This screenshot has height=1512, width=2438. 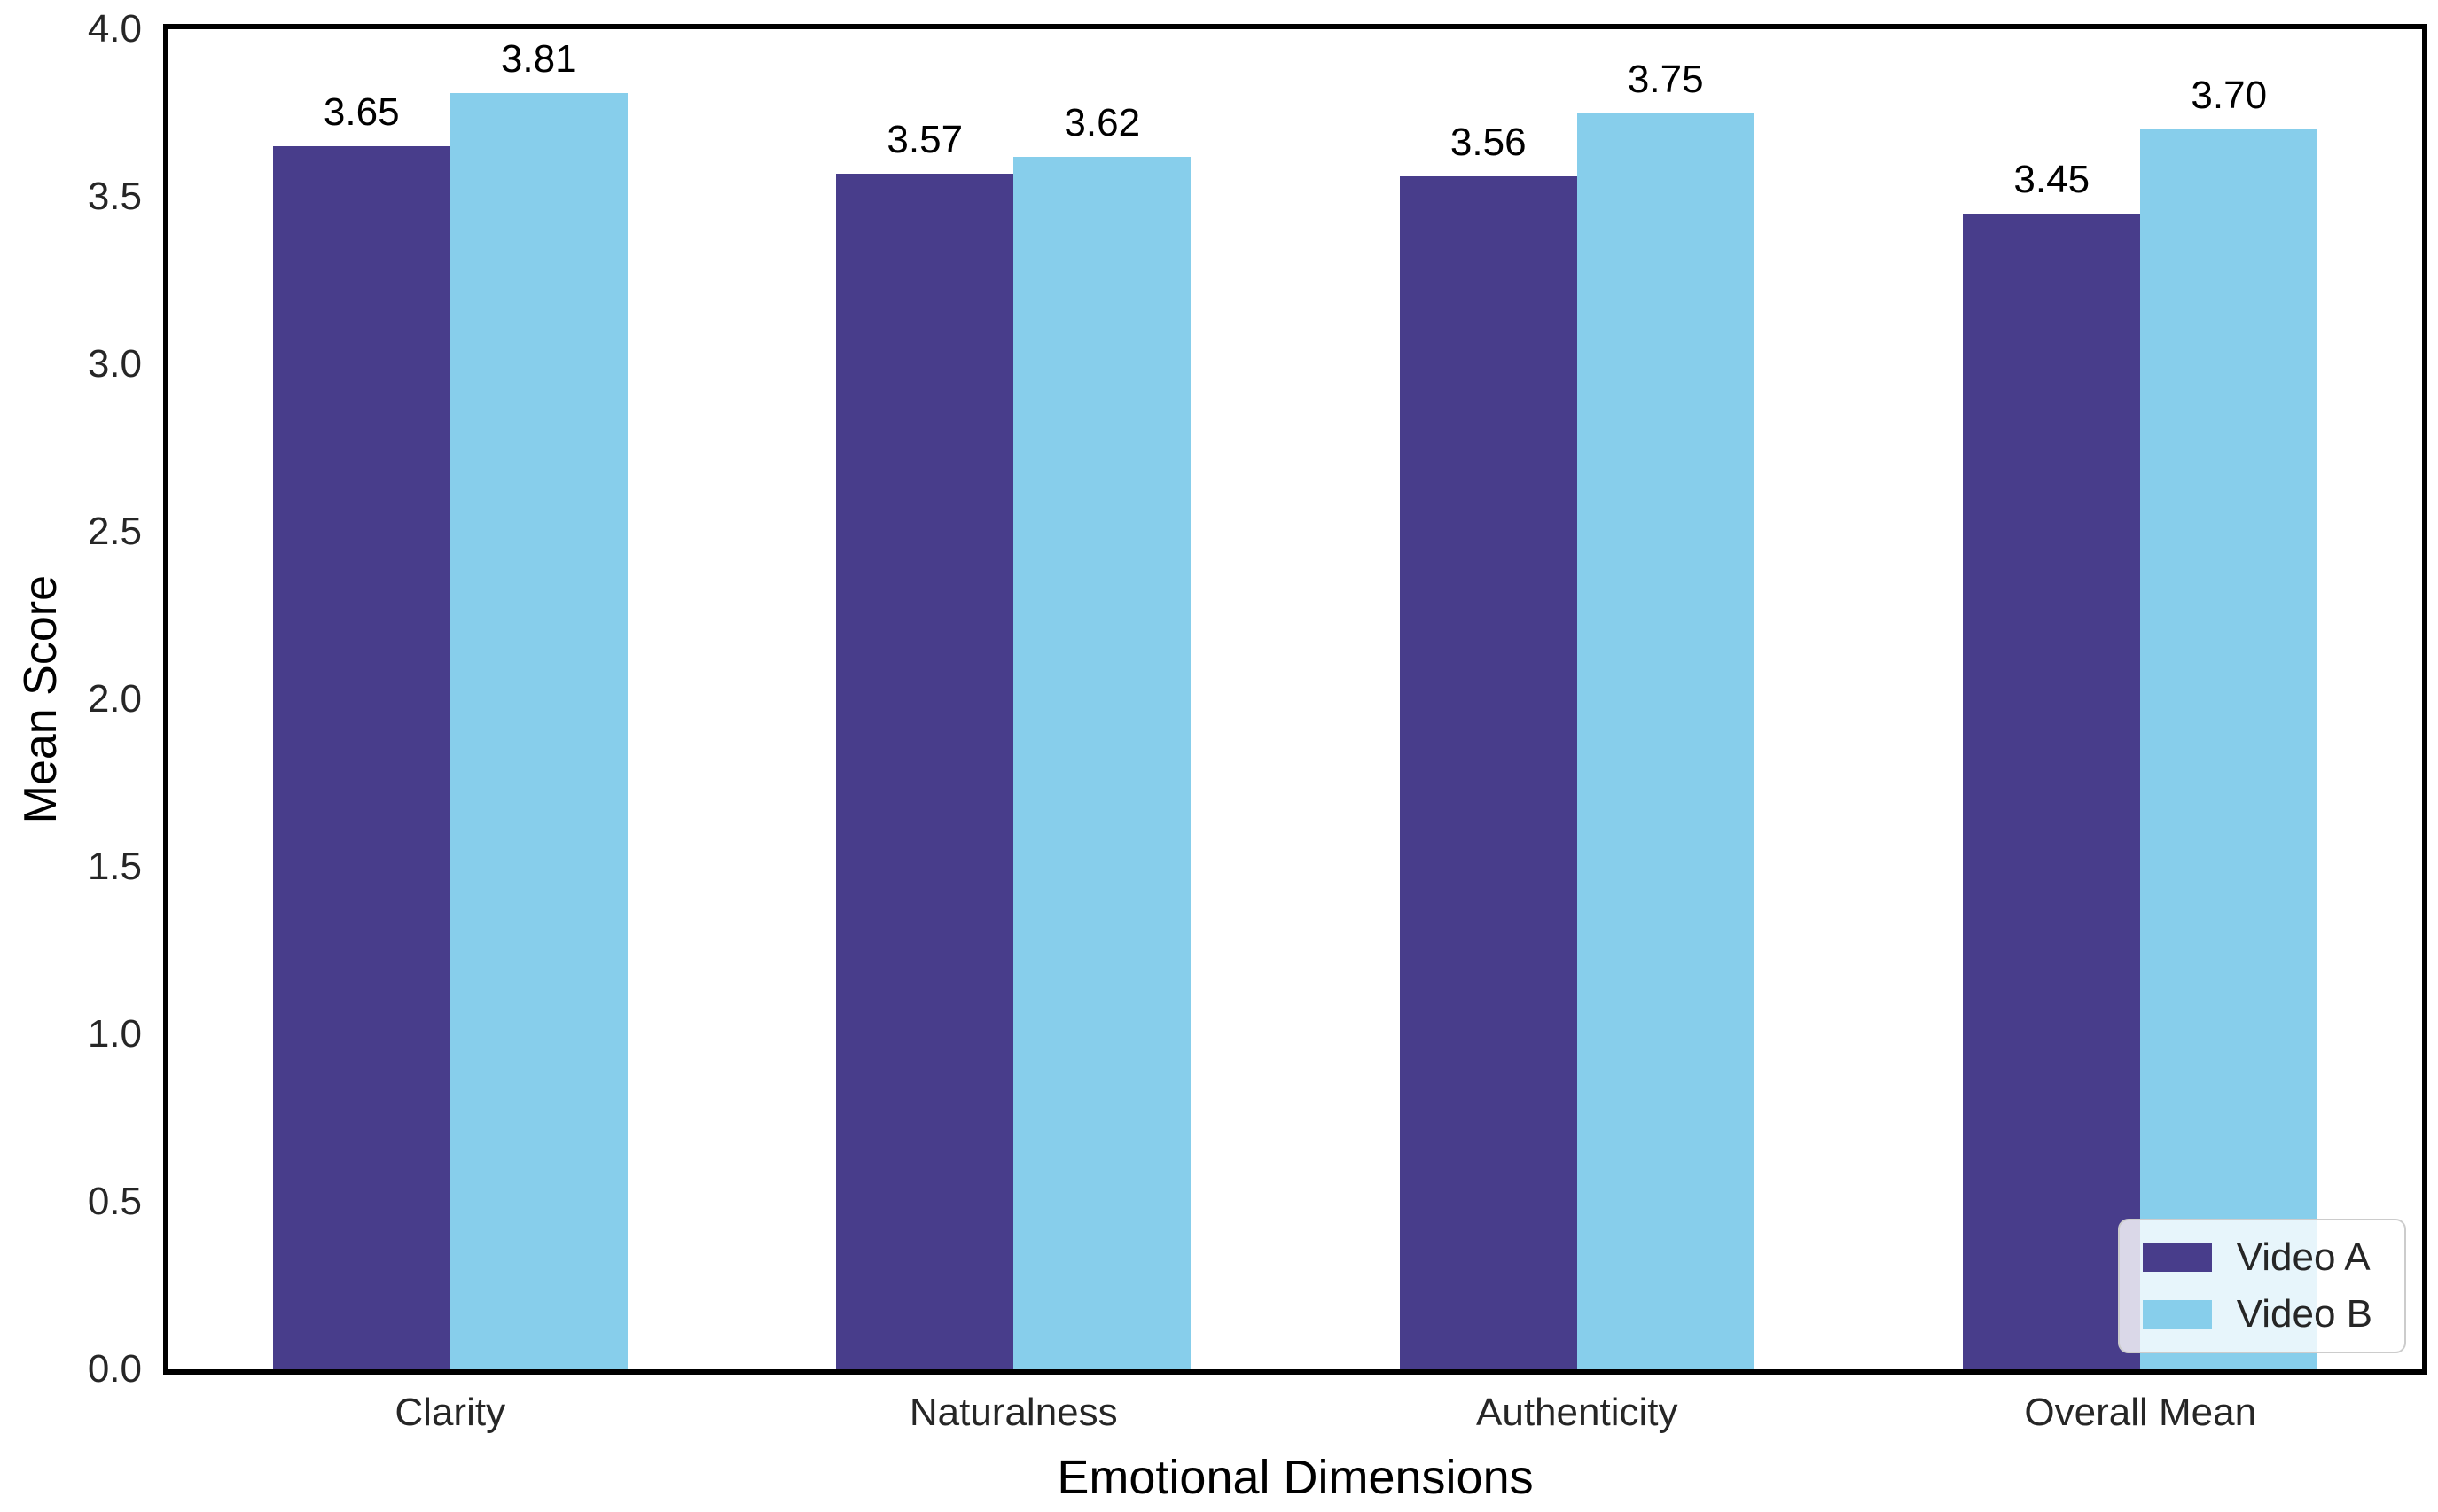 I want to click on x-tick-label: Authenticity, so click(x=1577, y=1412).